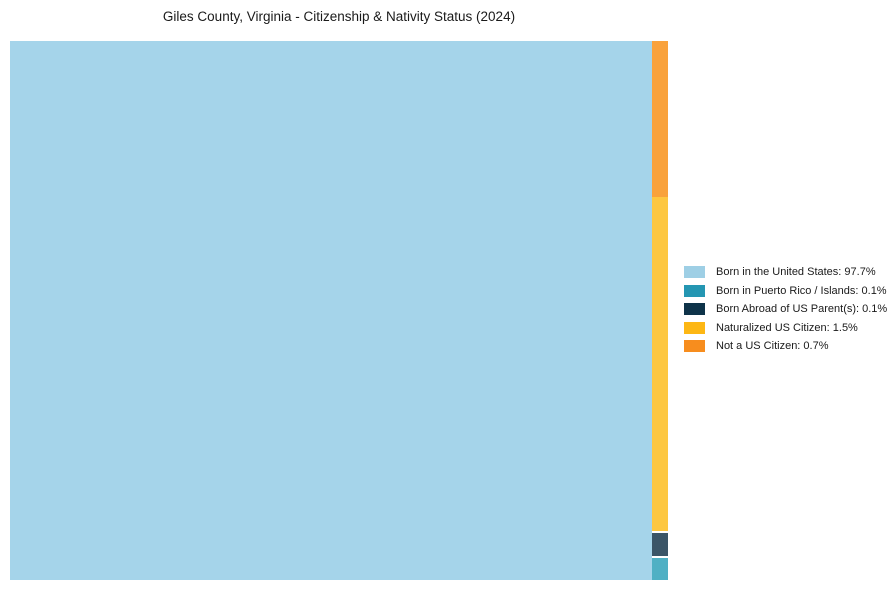 The image size is (889, 590). I want to click on legend-item: Born in the United States: 97.7%, so click(785, 272).